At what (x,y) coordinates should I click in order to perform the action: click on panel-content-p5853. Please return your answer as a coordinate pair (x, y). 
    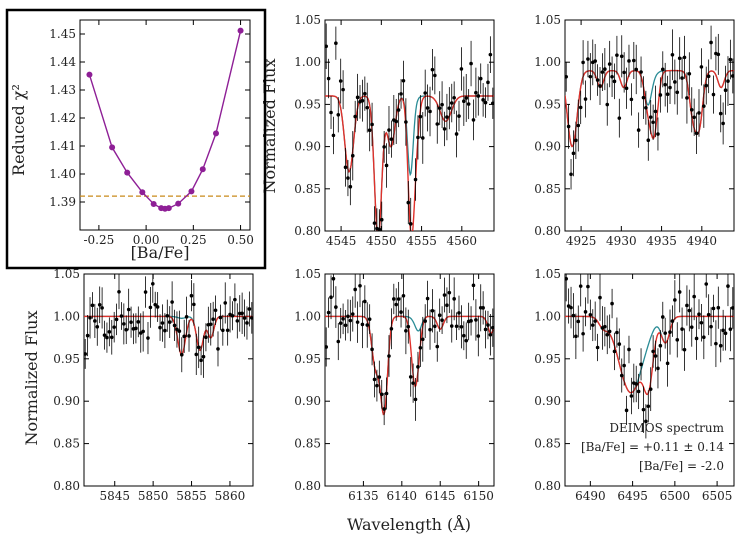
    Looking at the image, I should click on (168, 326).